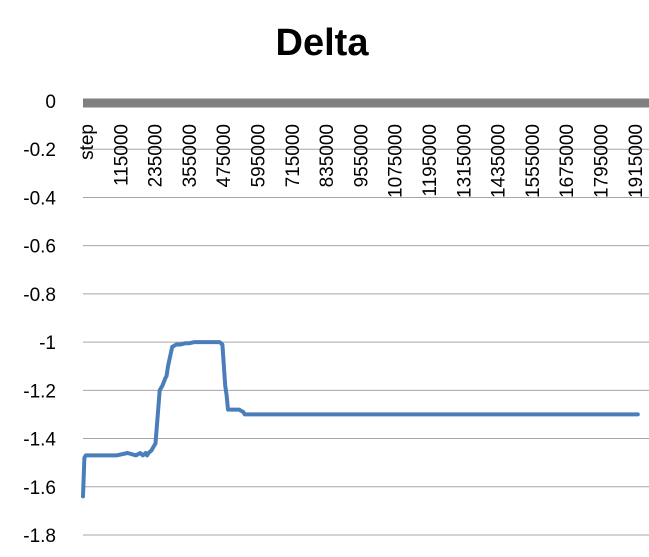 This screenshot has height=557, width=649. Describe the element at coordinates (39, 198) in the screenshot. I see `y-tick-label: -0.4` at that location.